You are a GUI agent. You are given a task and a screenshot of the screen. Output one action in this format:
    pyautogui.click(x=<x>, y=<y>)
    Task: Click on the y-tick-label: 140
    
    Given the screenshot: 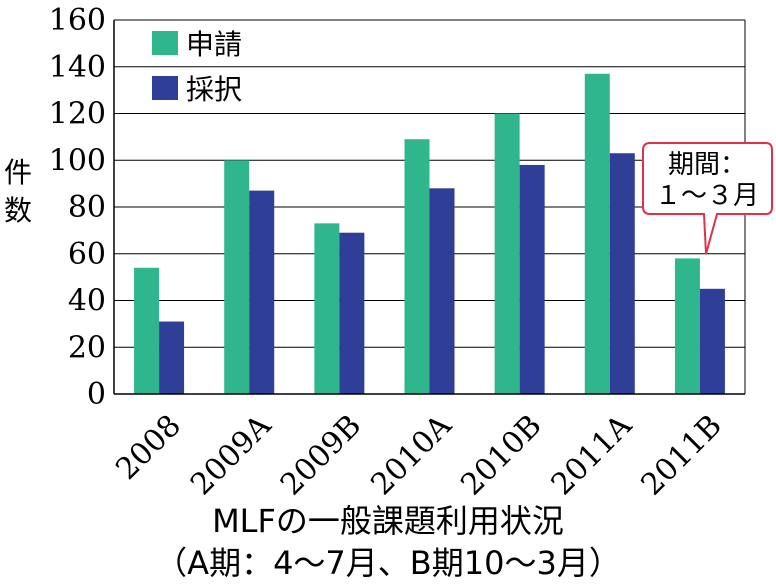 What is the action you would take?
    pyautogui.click(x=77, y=67)
    